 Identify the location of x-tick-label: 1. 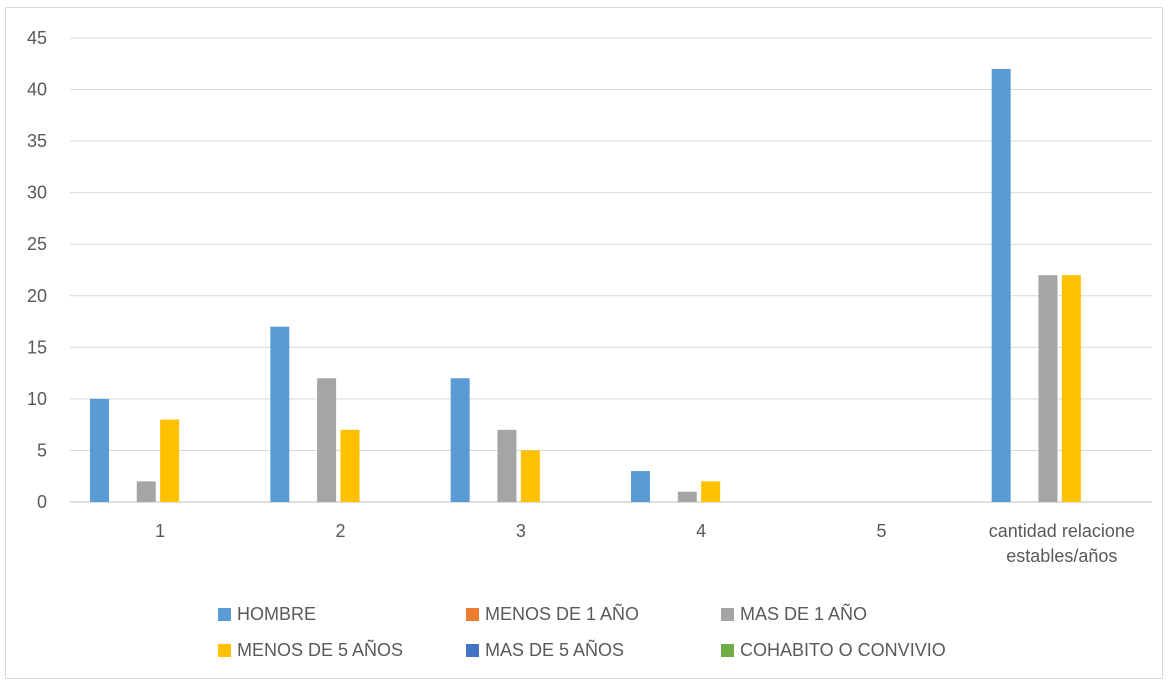
(160, 531).